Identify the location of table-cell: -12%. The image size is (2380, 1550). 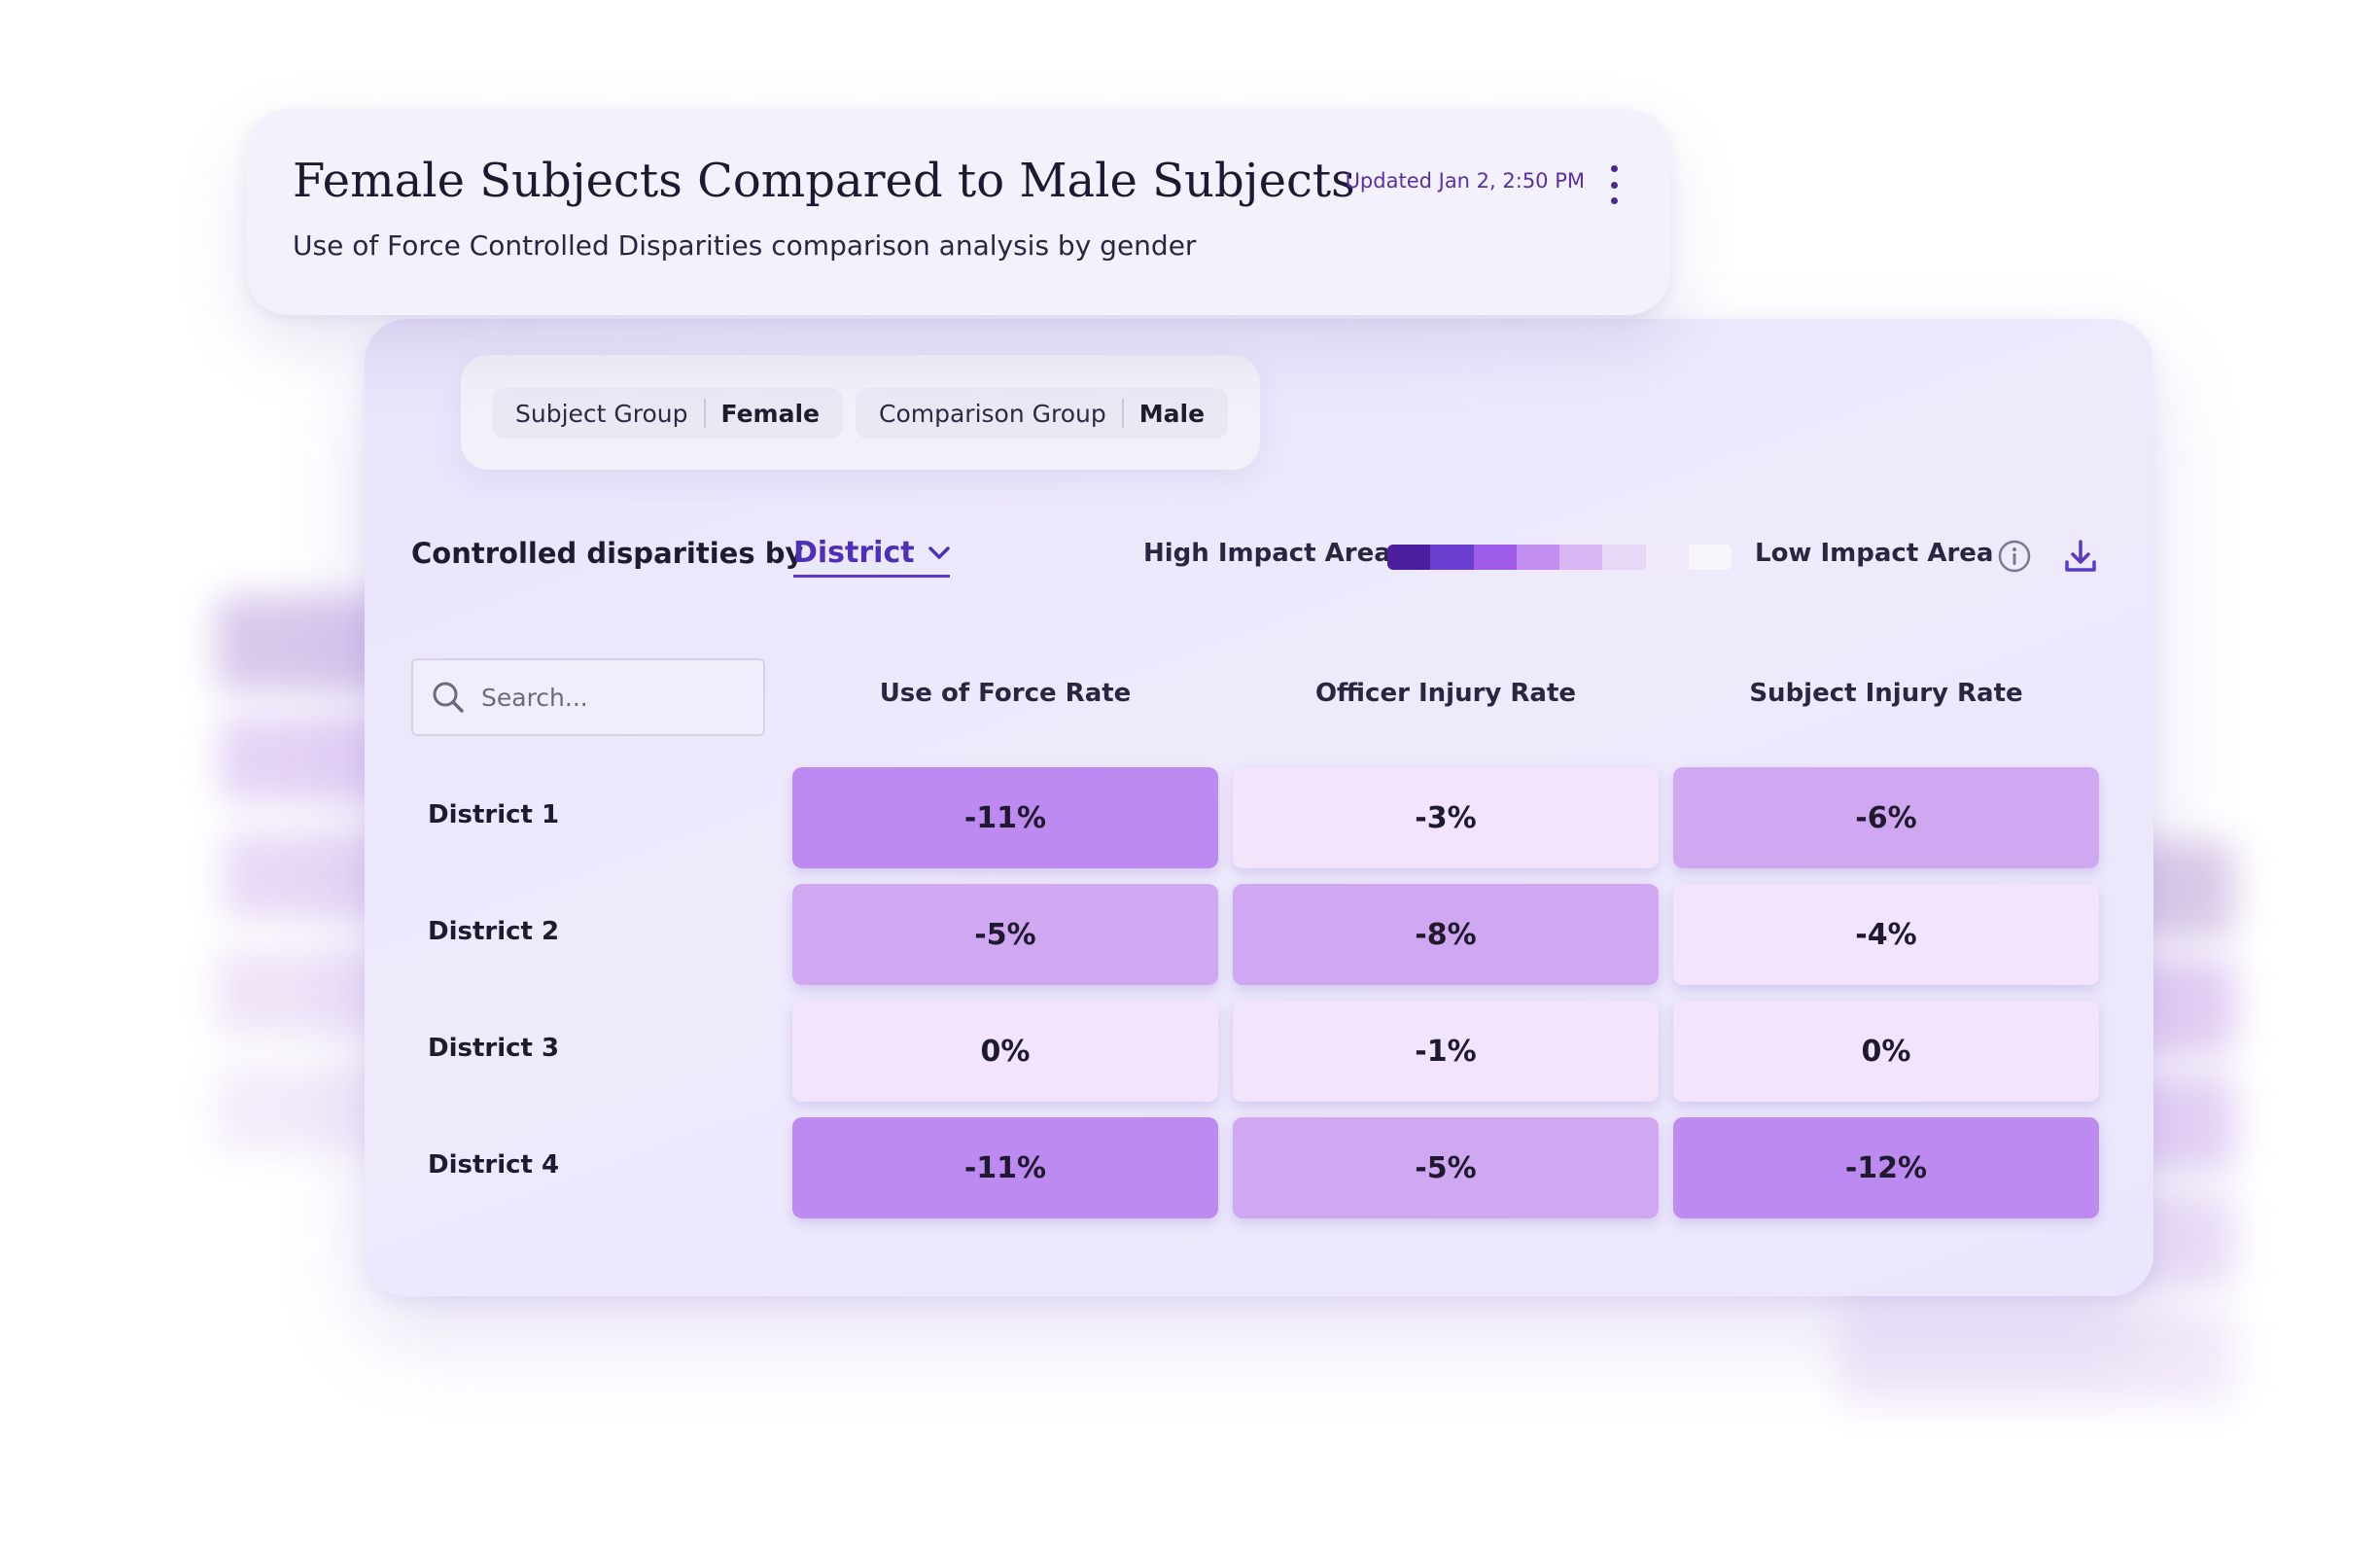
(1886, 1167).